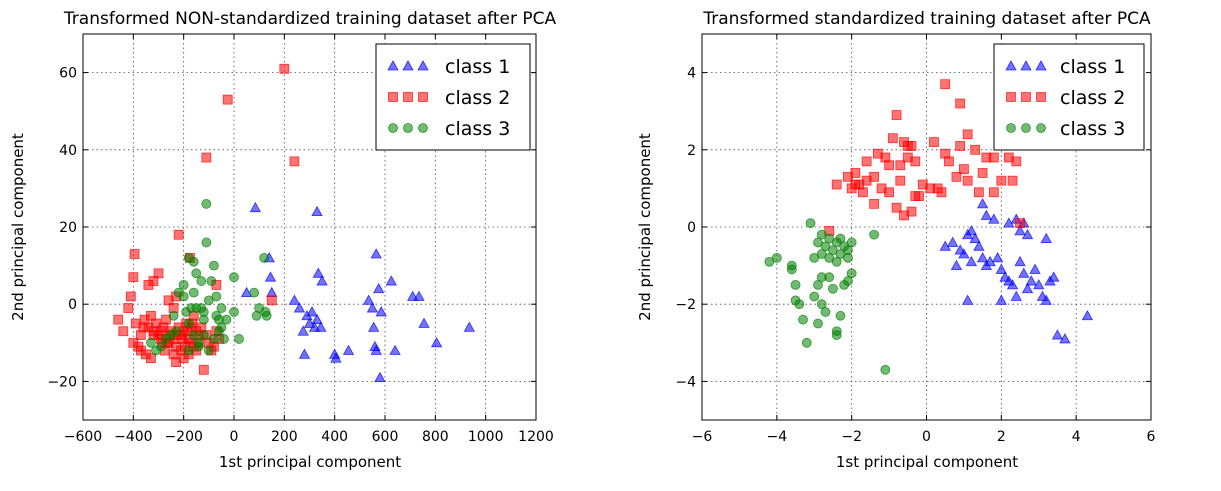  Describe the element at coordinates (1069, 97) in the screenshot. I see `chart-right-legend: class 1 class 2 class 3` at that location.